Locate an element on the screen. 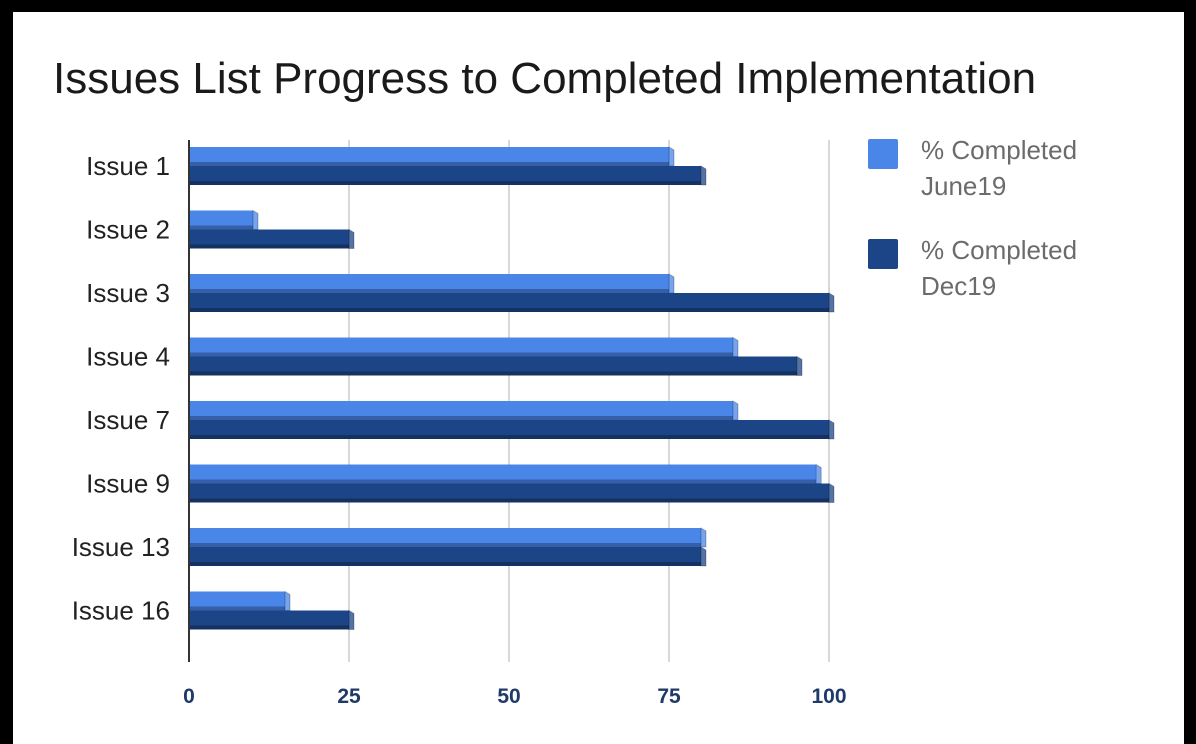 This screenshot has width=1196, height=744. category-label-issue-2: Issue 2 is located at coordinates (128, 230).